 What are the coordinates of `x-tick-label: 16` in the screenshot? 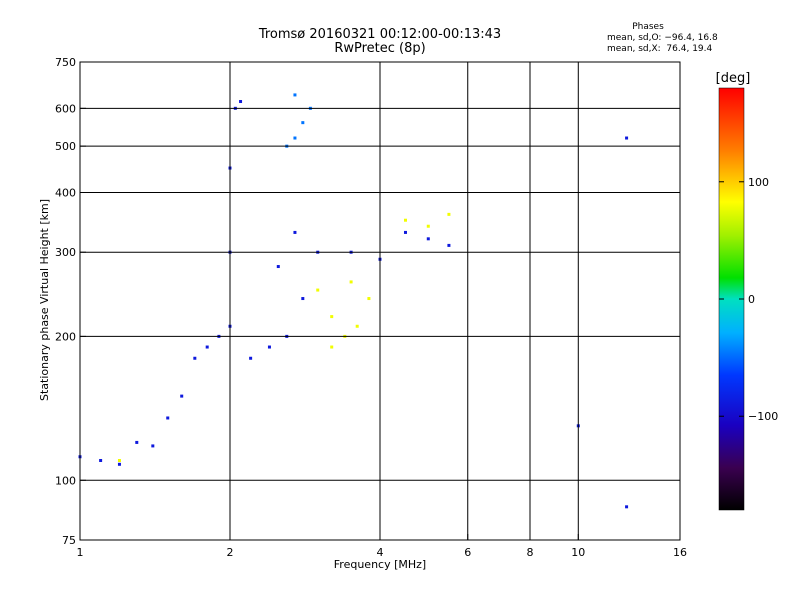 It's located at (680, 552).